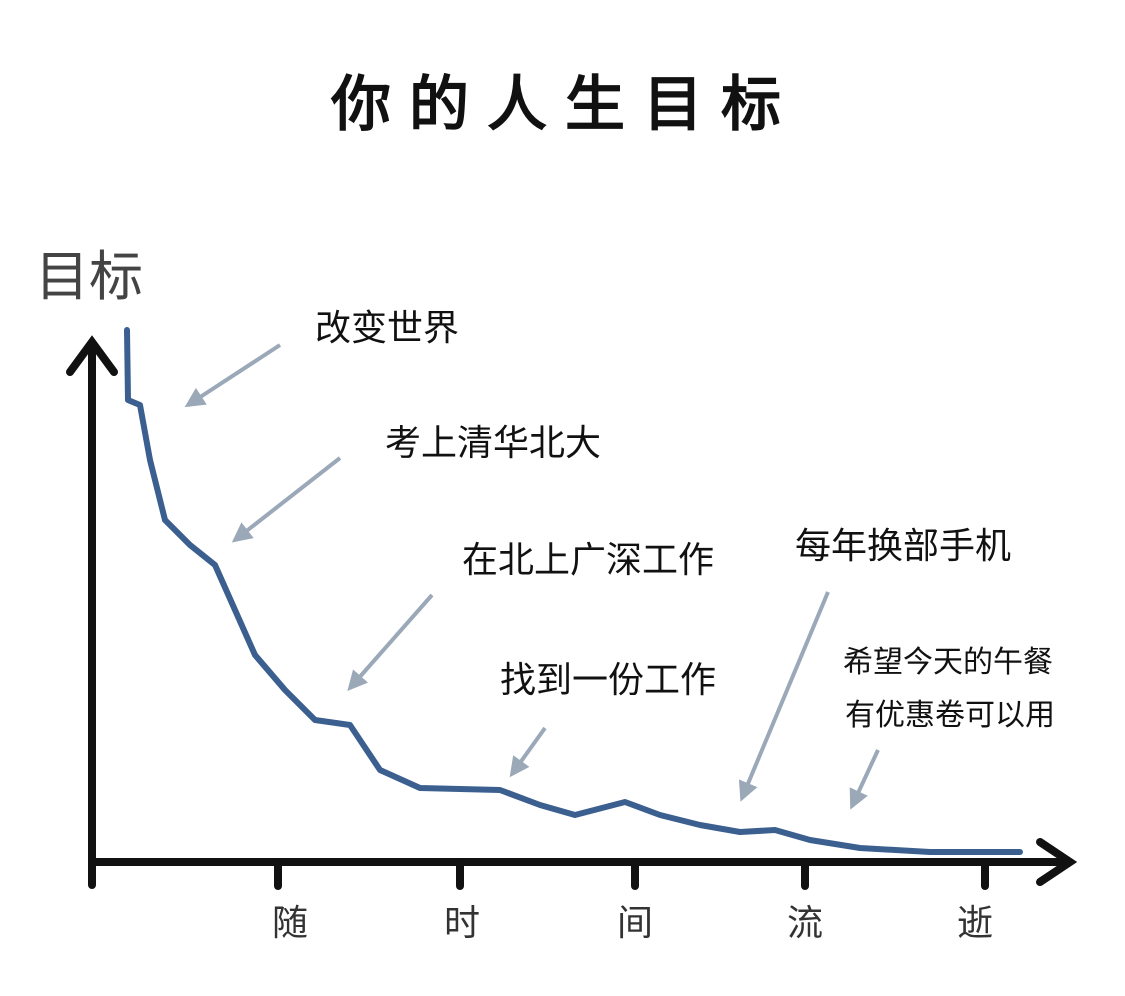  What do you see at coordinates (588, 560) in the screenshot?
I see `annotation: 在北上广深工作` at bounding box center [588, 560].